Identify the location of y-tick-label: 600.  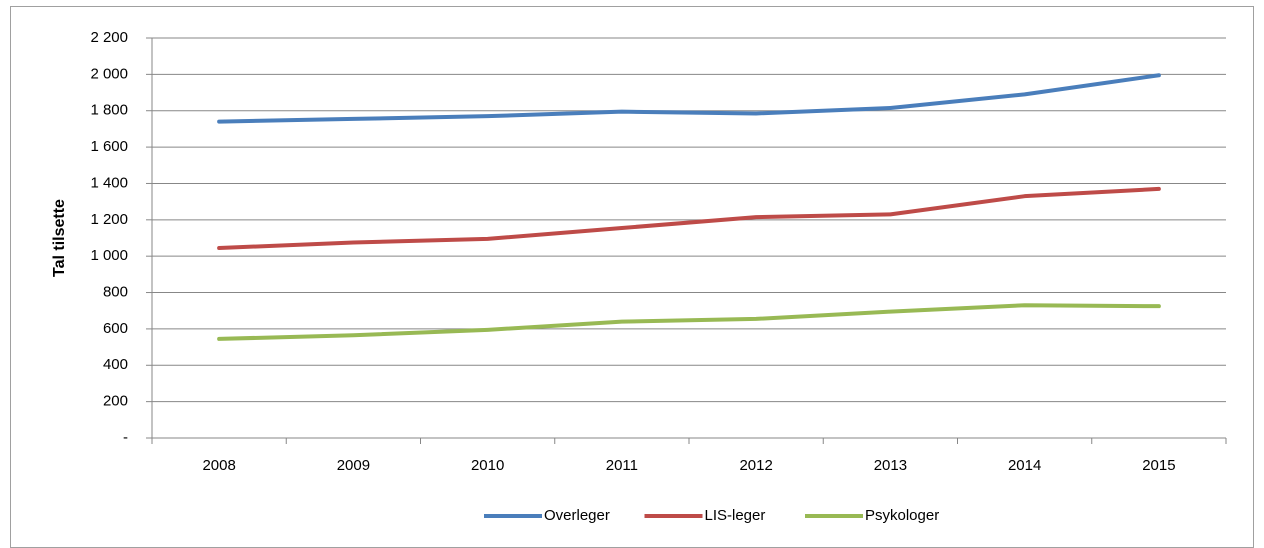
(115, 328).